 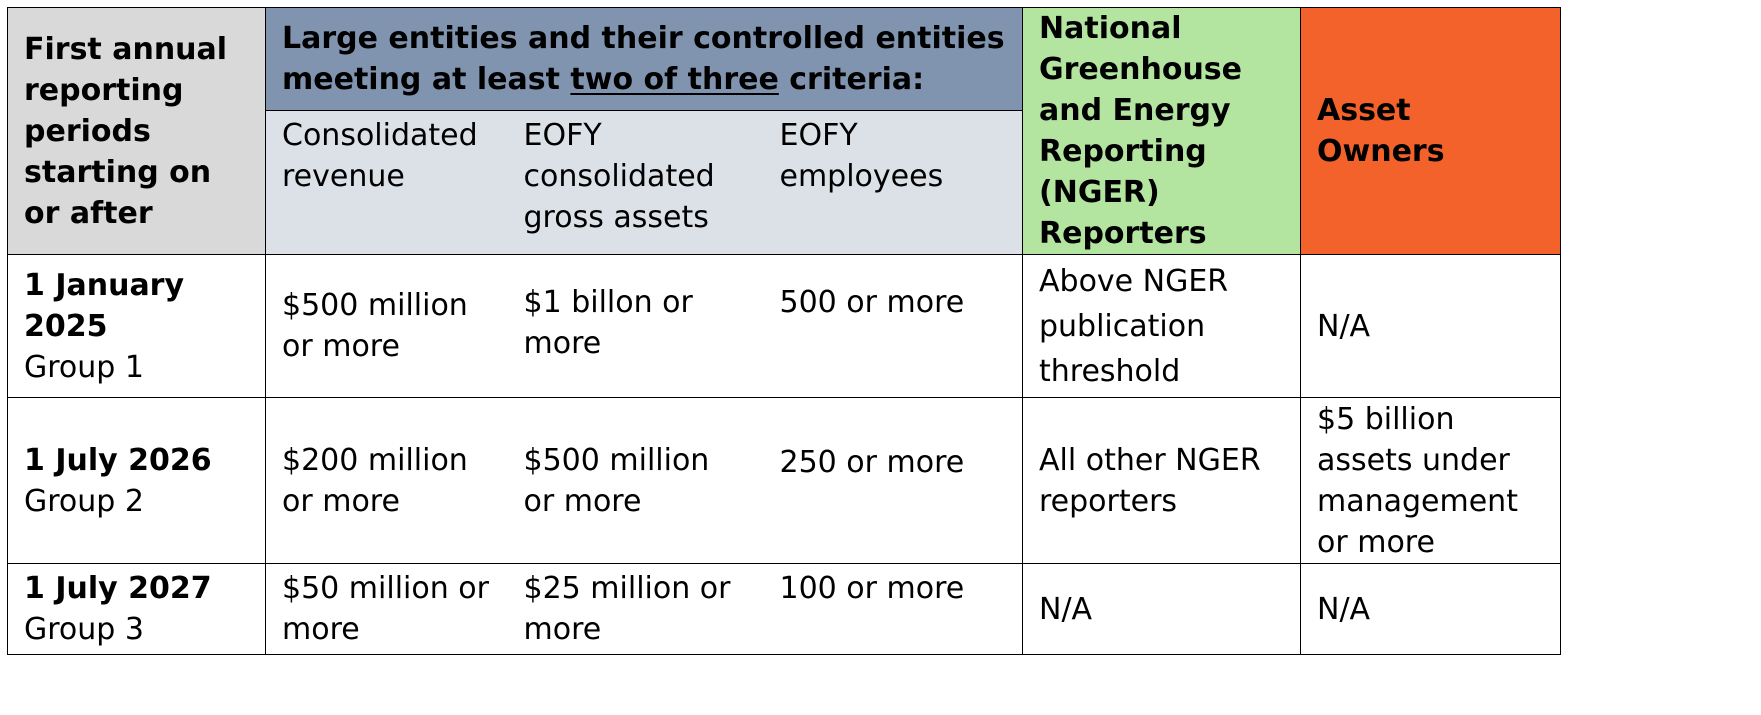 What do you see at coordinates (118, 460) in the screenshot?
I see `row-date: 1 July 2026` at bounding box center [118, 460].